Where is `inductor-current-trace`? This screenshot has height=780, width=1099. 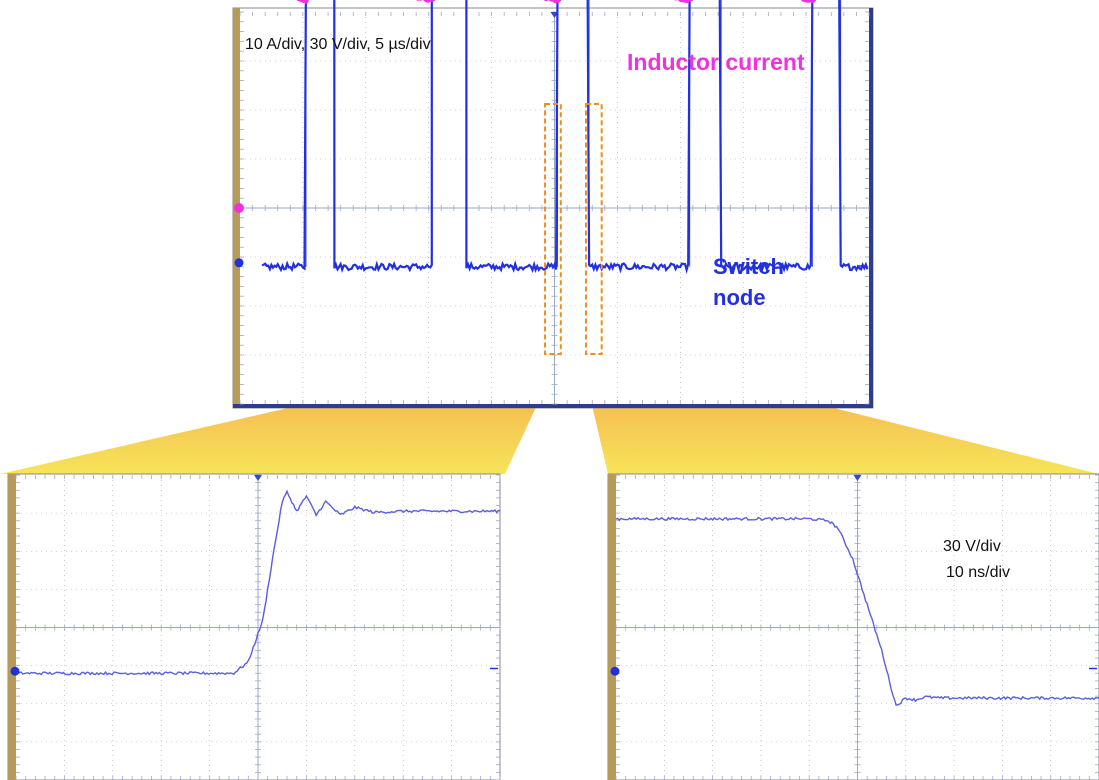 inductor-current-trace is located at coordinates (556, 2).